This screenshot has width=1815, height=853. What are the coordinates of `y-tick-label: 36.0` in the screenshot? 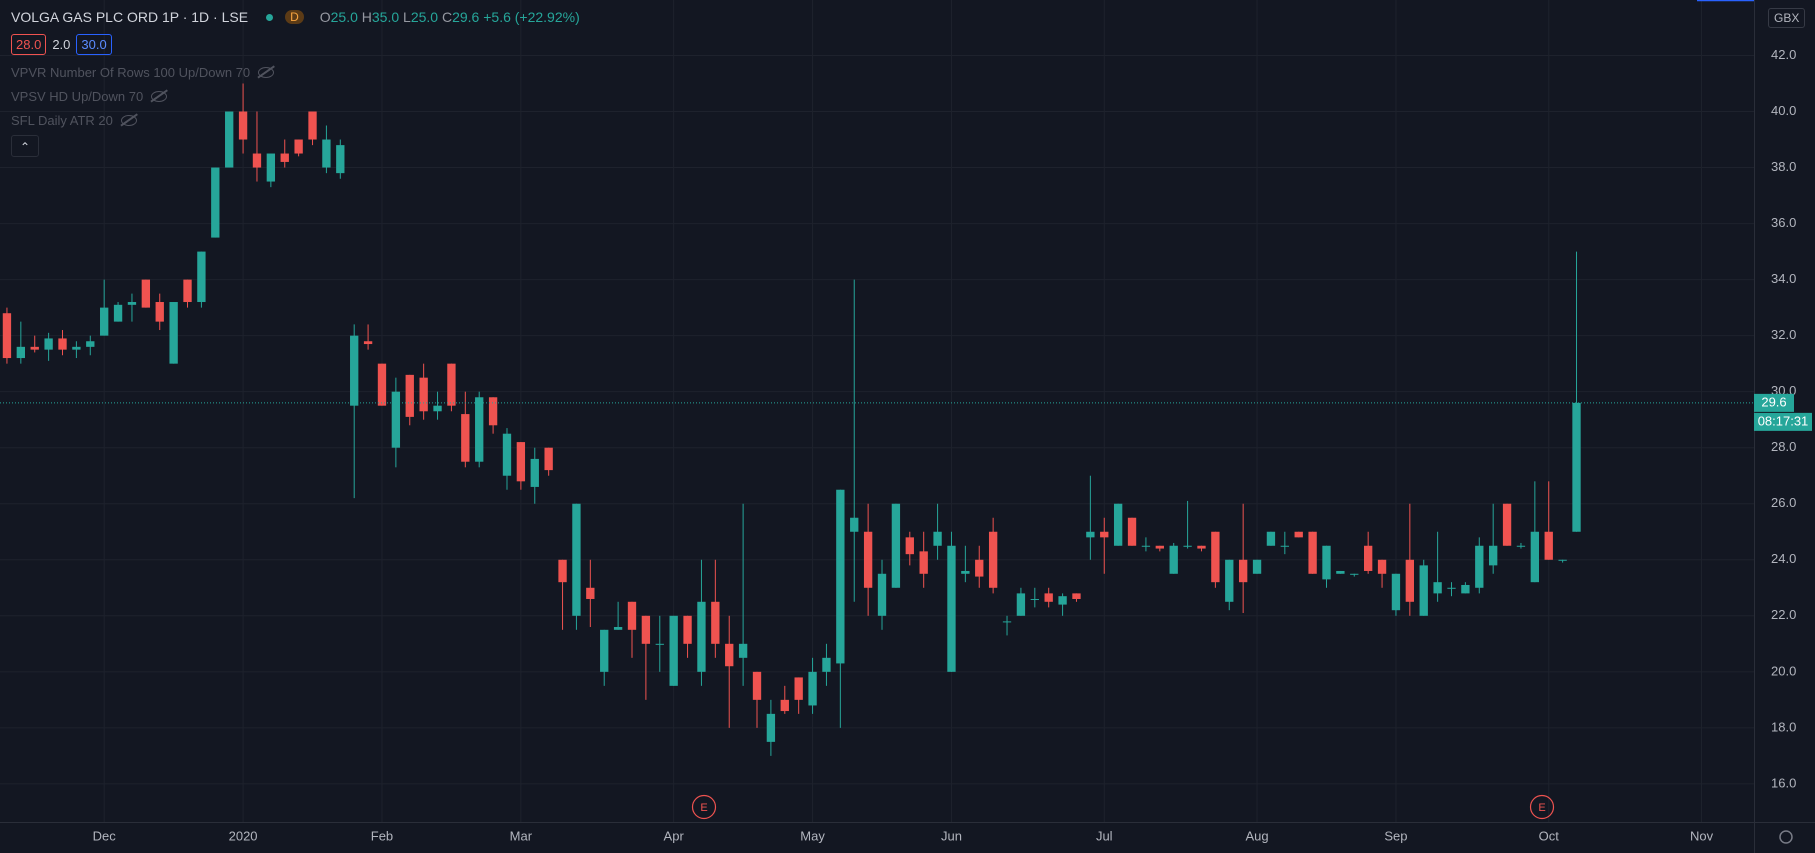 It's located at (1783, 222).